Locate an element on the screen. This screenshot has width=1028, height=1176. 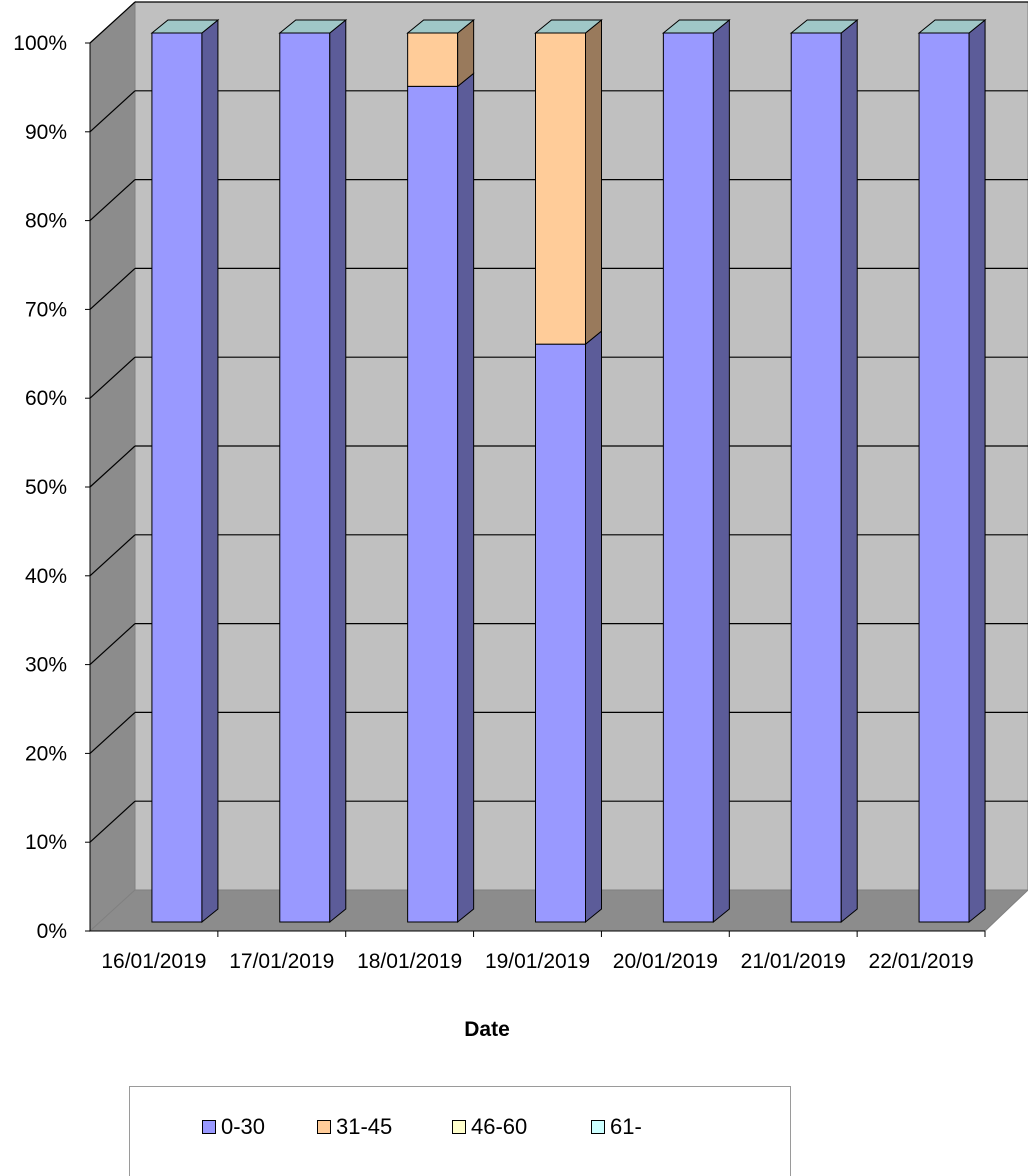
legend-item: 61- is located at coordinates (616, 1127).